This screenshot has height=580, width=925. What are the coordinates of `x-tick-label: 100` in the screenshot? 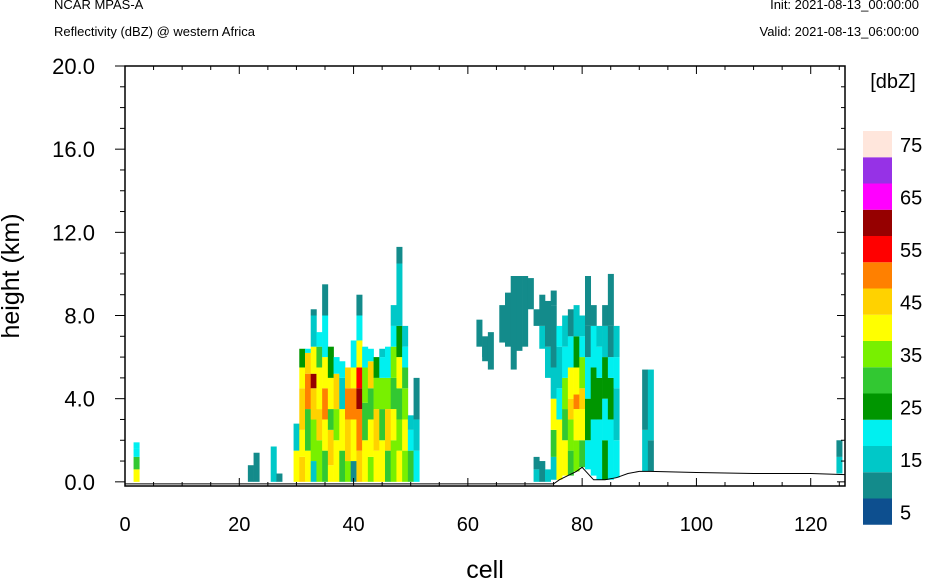 It's located at (696, 525).